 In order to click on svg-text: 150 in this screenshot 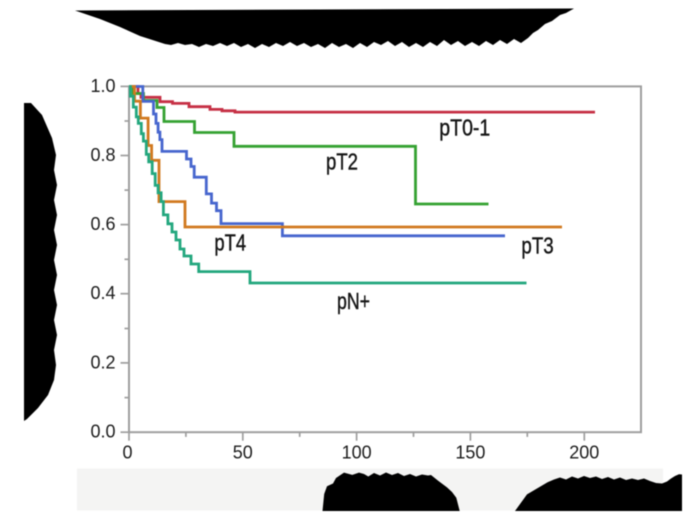, I will do `click(470, 452)`.